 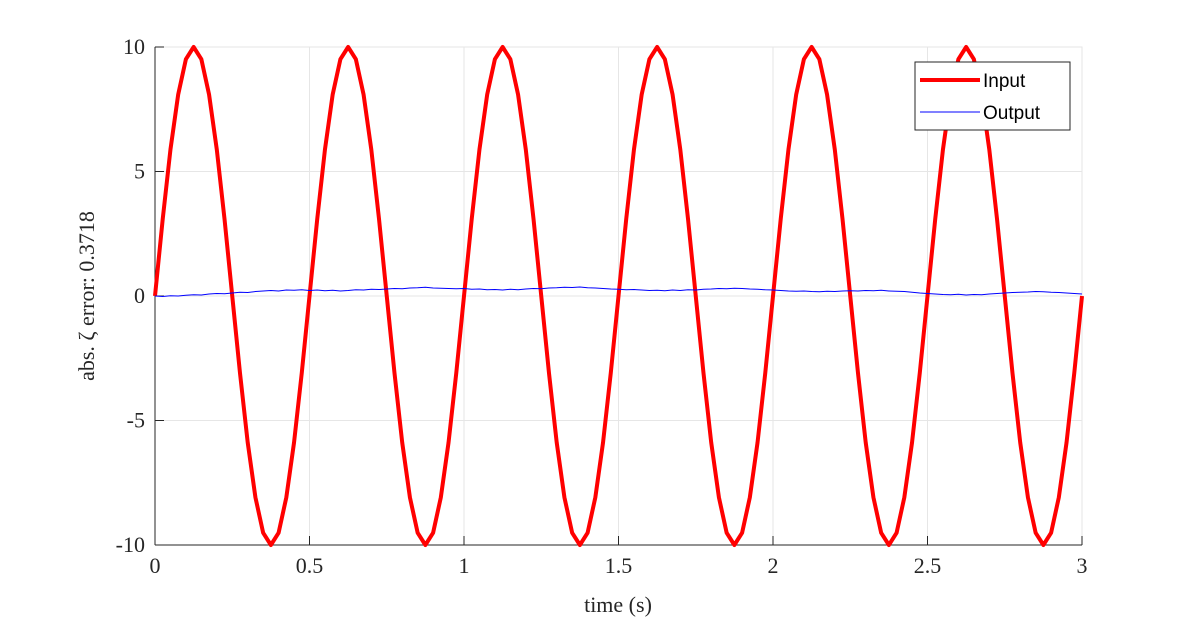 I want to click on y-tick-label: -10, so click(x=130, y=544).